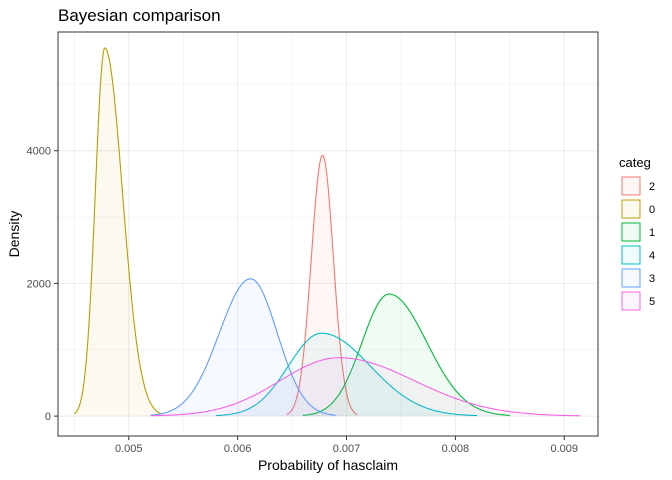 The image size is (672, 480). I want to click on legend-label-categ-4: 4, so click(652, 256).